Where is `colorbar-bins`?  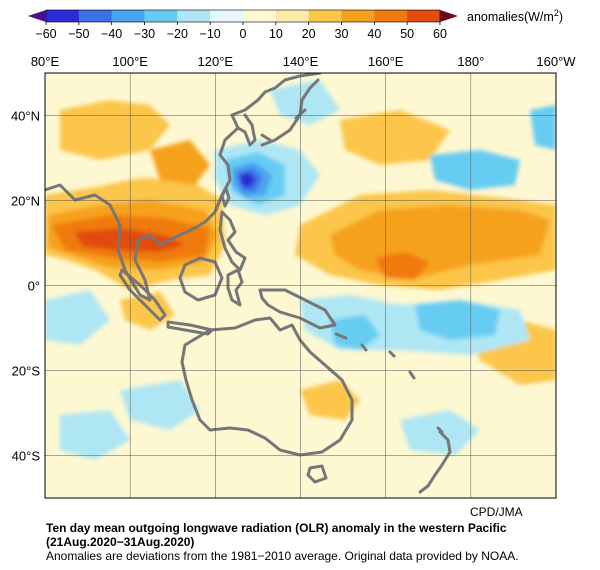 colorbar-bins is located at coordinates (243, 16).